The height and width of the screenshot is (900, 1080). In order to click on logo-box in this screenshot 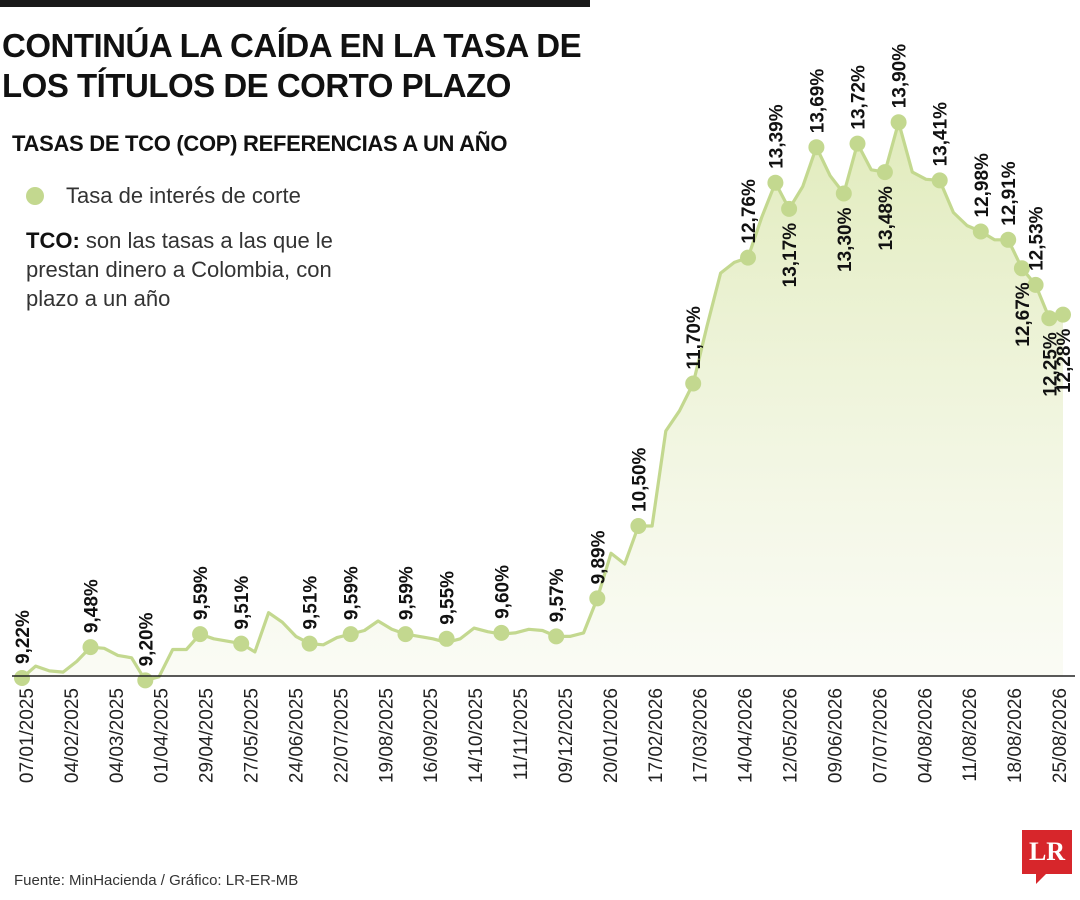, I will do `click(1047, 852)`.